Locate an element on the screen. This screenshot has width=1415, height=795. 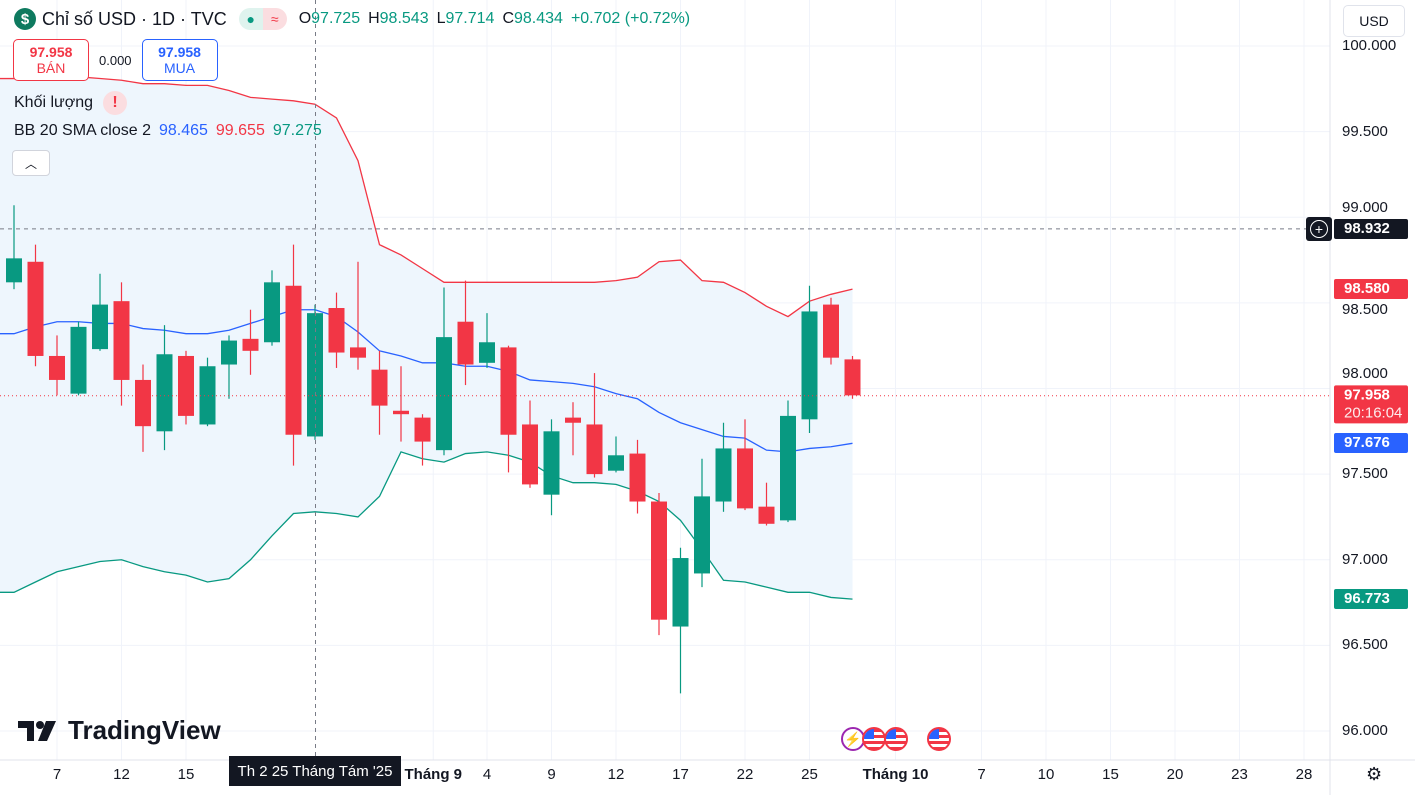
time-tick-label: 17 is located at coordinates (680, 774).